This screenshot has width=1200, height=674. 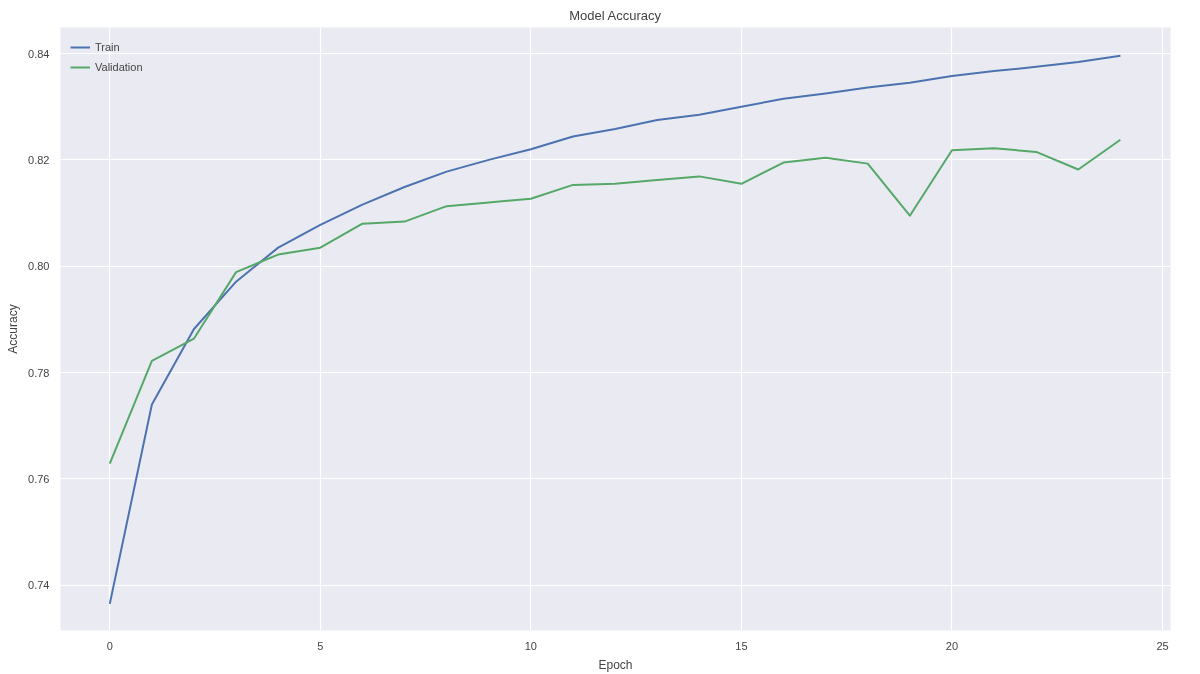 I want to click on chart-title: Model Accuracy, so click(x=615, y=15).